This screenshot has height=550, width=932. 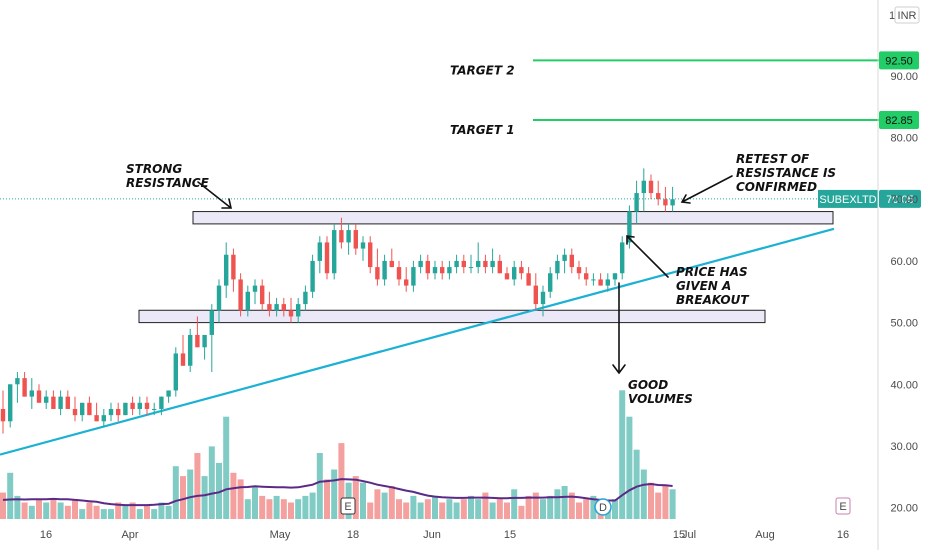 What do you see at coordinates (900, 198) in the screenshot?
I see `last-price-tag: 70.05` at bounding box center [900, 198].